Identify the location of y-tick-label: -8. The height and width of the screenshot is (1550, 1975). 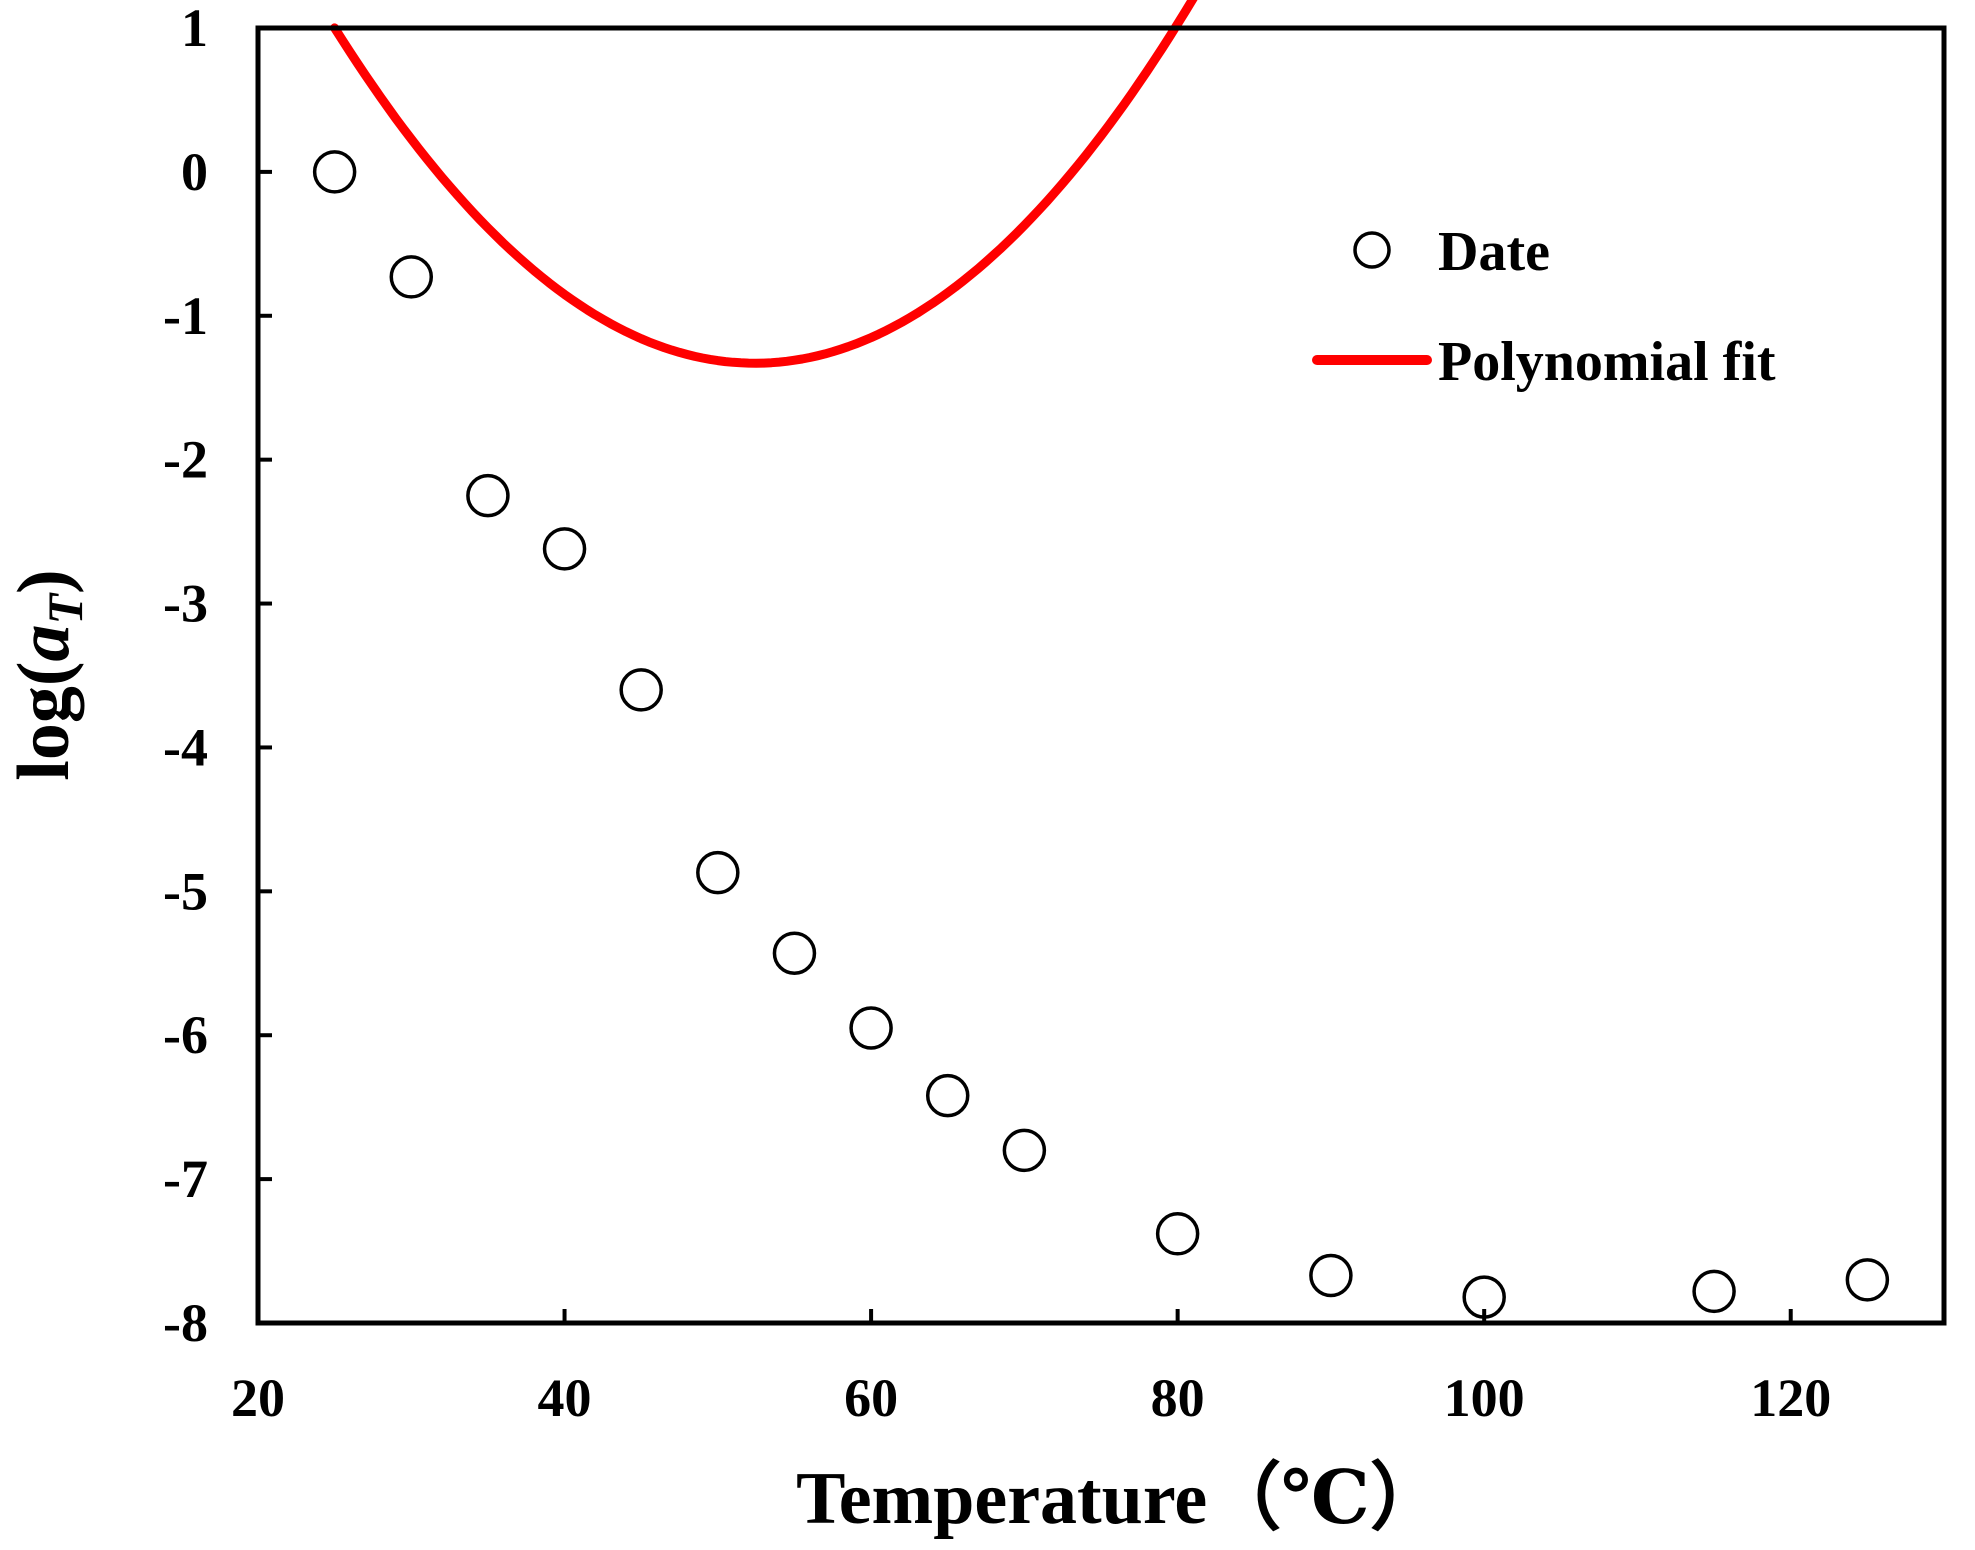
(185, 1323).